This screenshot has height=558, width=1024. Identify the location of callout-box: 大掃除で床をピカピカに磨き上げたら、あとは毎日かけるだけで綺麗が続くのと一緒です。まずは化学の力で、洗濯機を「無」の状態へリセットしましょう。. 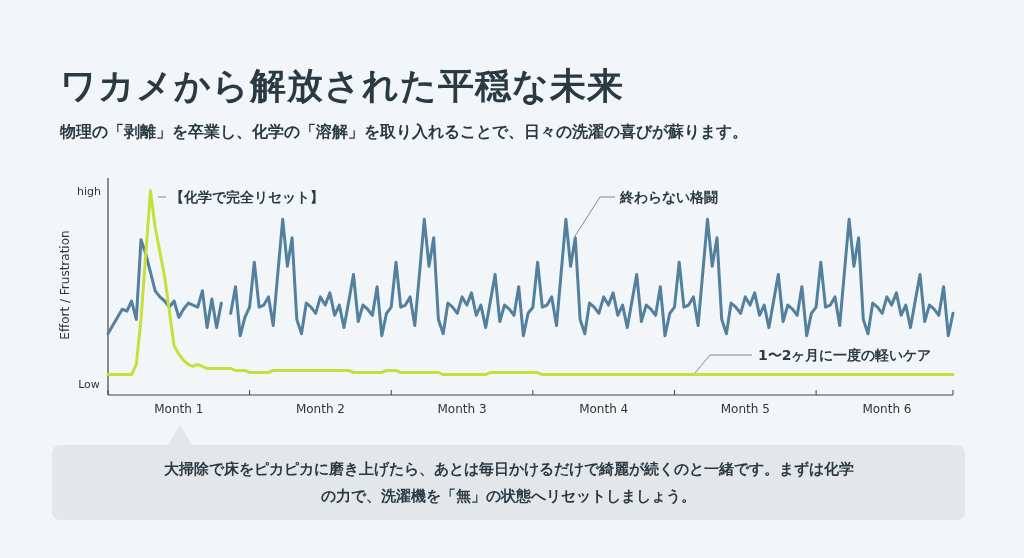
(508, 482).